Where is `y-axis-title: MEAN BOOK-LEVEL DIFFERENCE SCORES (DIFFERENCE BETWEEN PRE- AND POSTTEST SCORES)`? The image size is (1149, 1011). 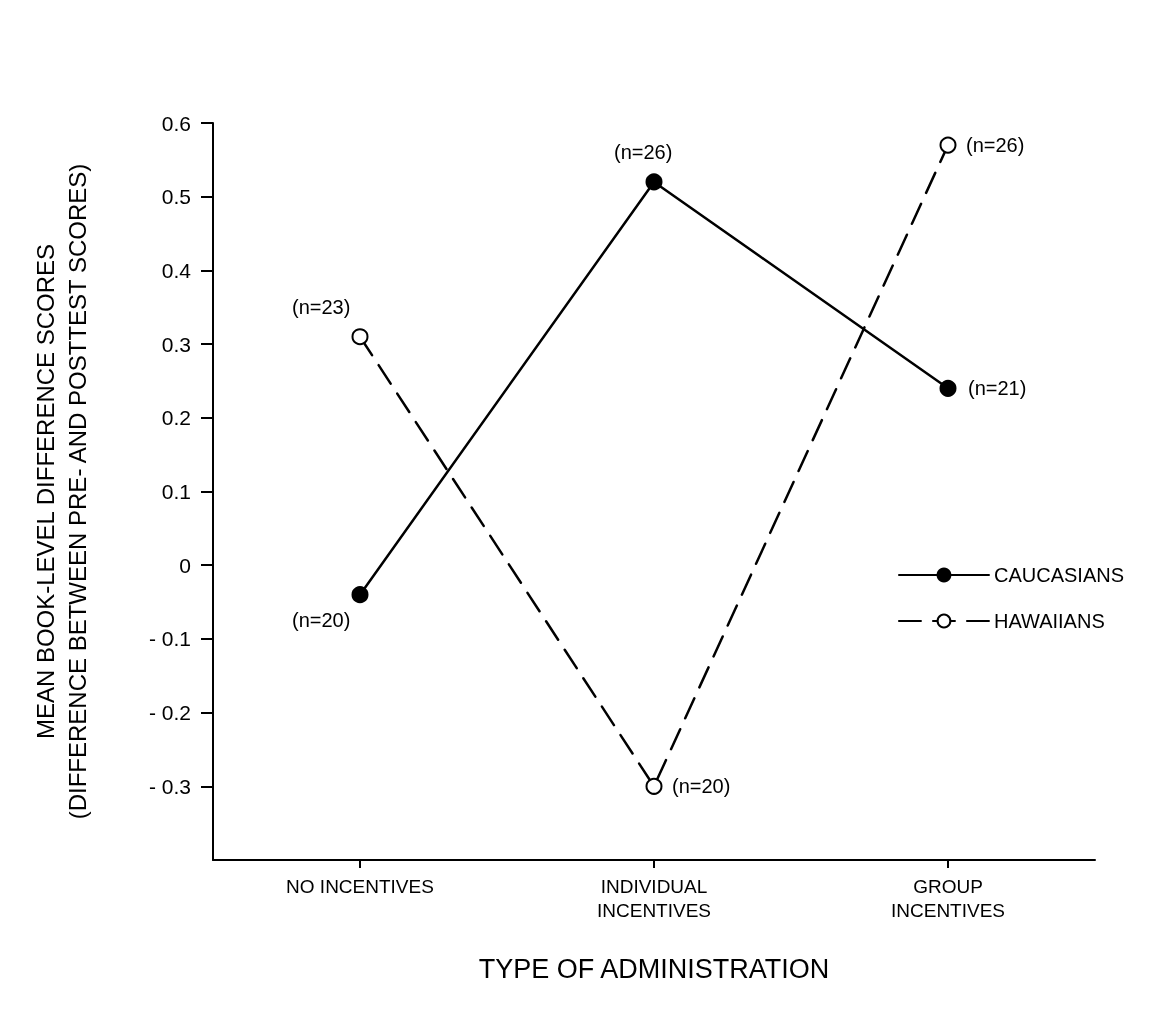 y-axis-title: MEAN BOOK-LEVEL DIFFERENCE SCORES (DIFFERENCE BETWEEN PRE- AND POSTTEST SCORES) is located at coordinates (61, 491).